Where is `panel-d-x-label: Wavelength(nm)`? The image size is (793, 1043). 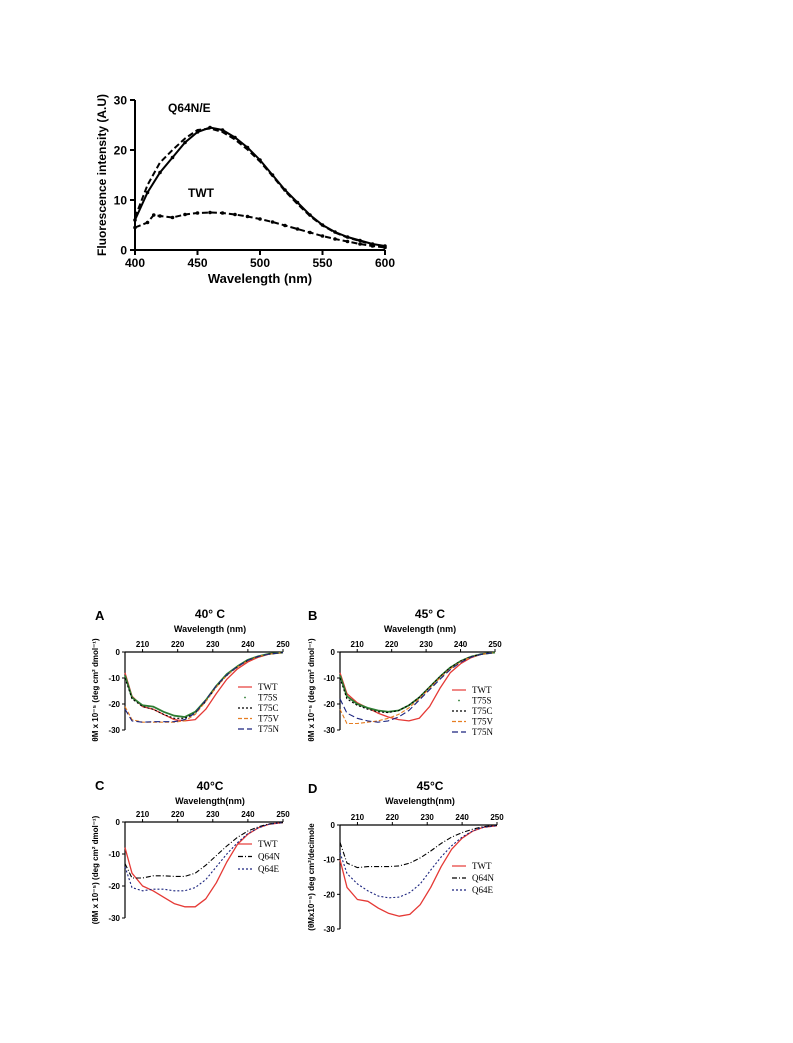 panel-d-x-label: Wavelength(nm) is located at coordinates (420, 801).